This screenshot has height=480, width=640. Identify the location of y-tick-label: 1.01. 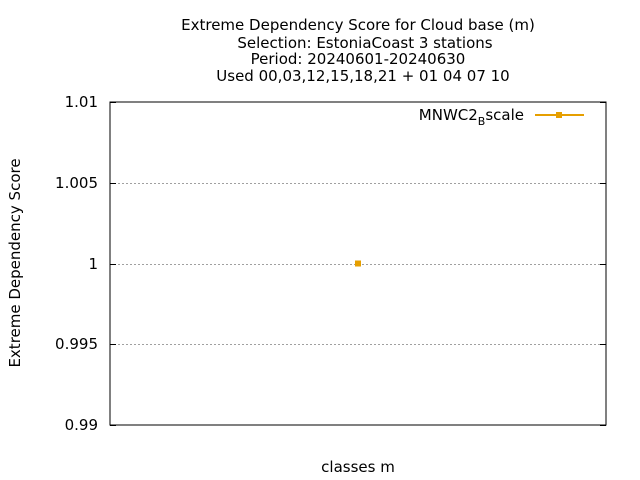
(81, 102).